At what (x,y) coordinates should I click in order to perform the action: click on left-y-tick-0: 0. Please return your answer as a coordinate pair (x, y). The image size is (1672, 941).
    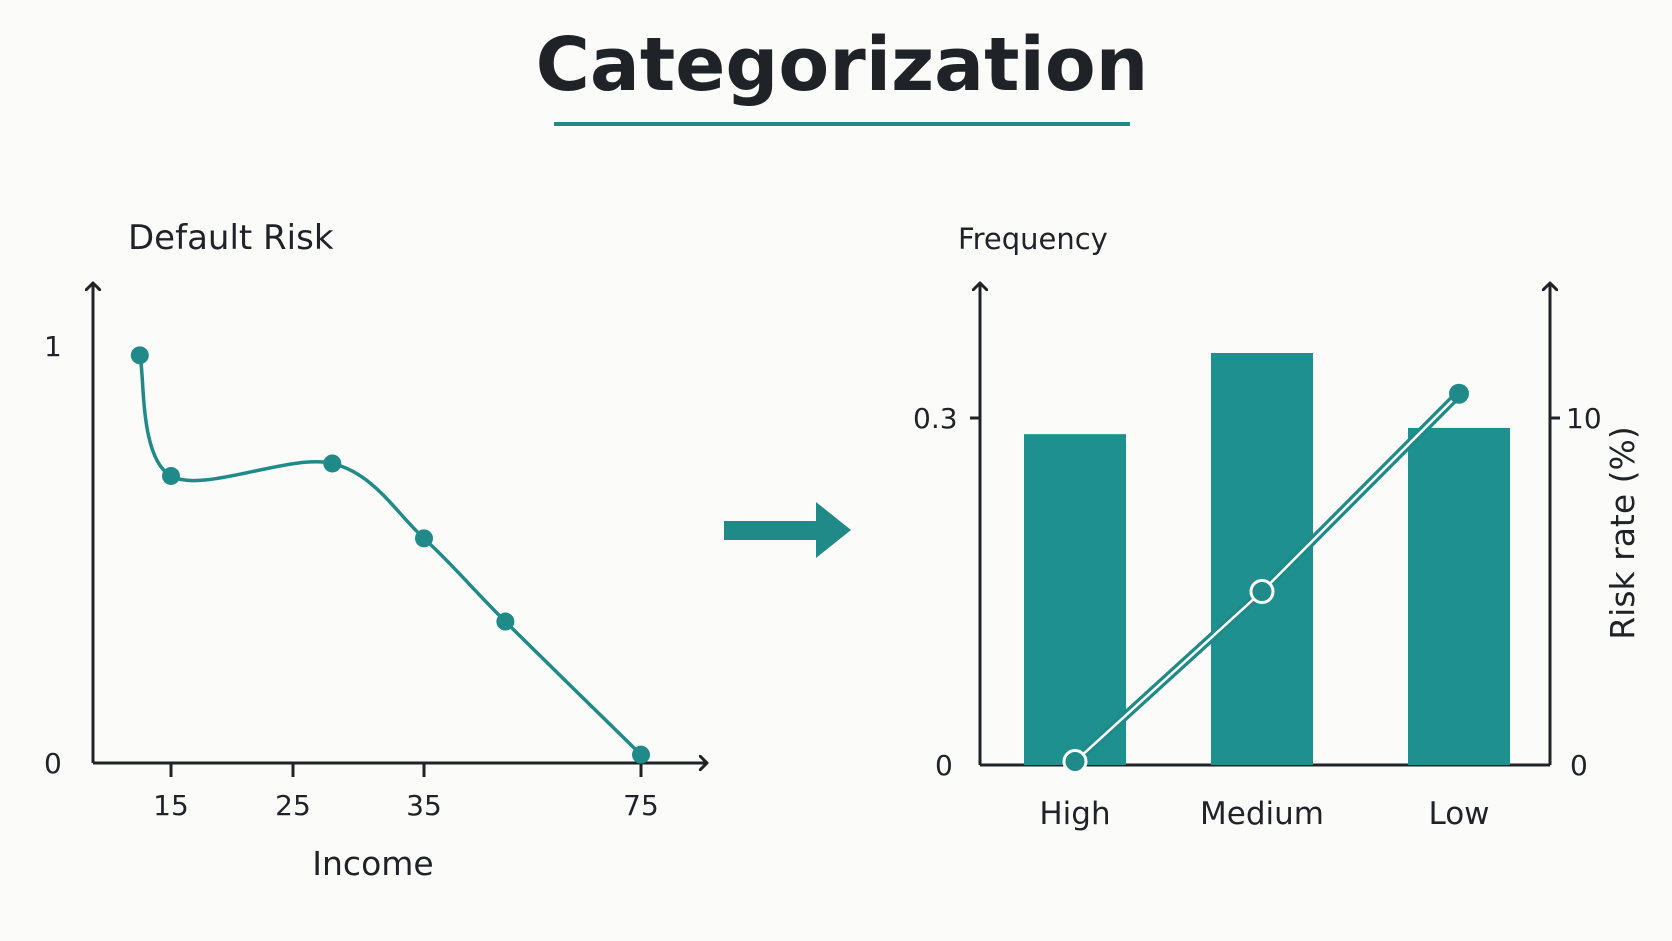
    Looking at the image, I should click on (53, 763).